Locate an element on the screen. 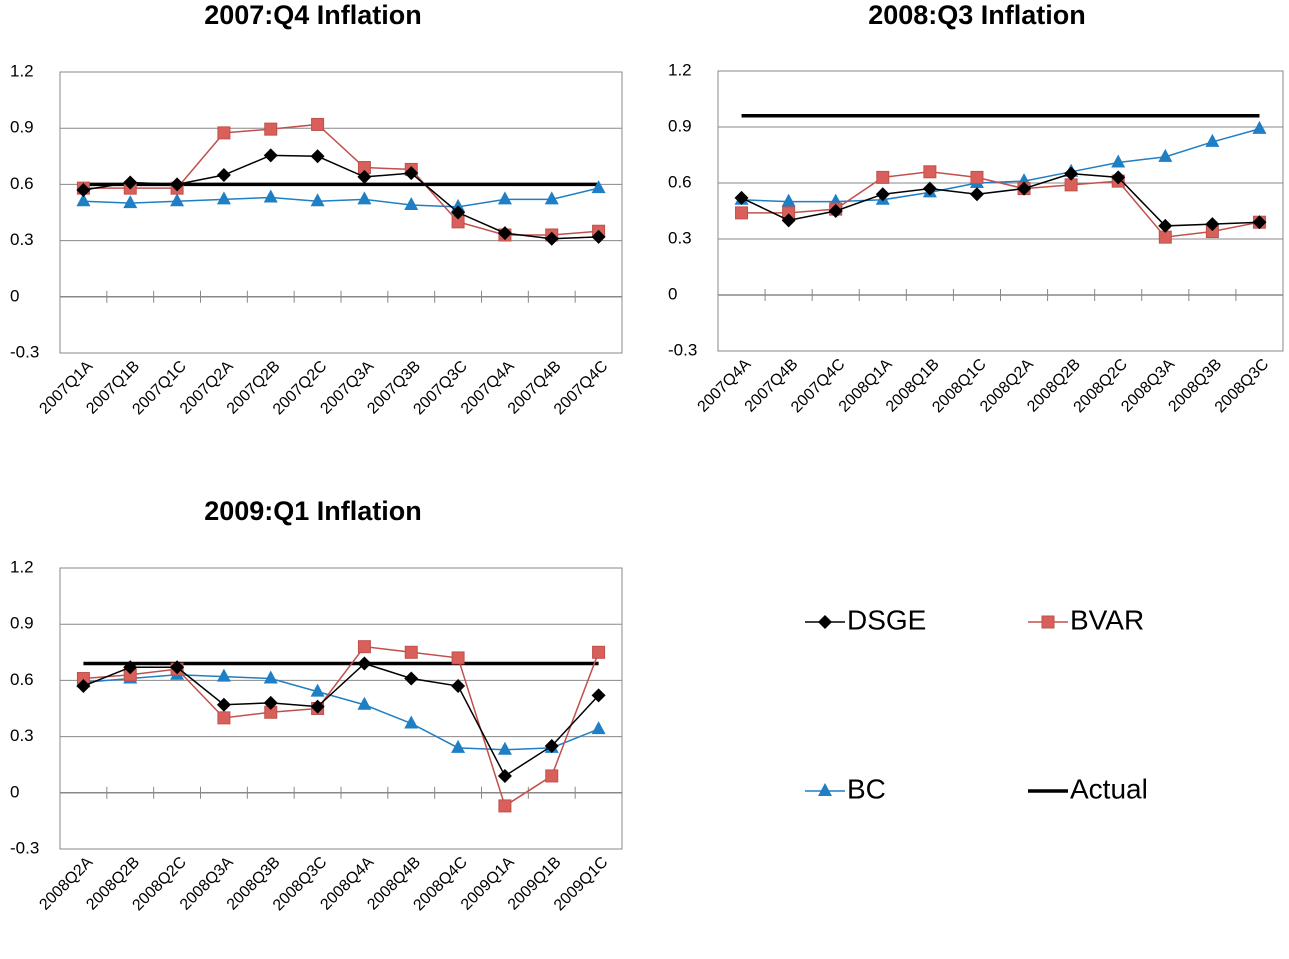 The image size is (1289, 959). chart-title: 2009:Q1 Inflation is located at coordinates (313, 511).